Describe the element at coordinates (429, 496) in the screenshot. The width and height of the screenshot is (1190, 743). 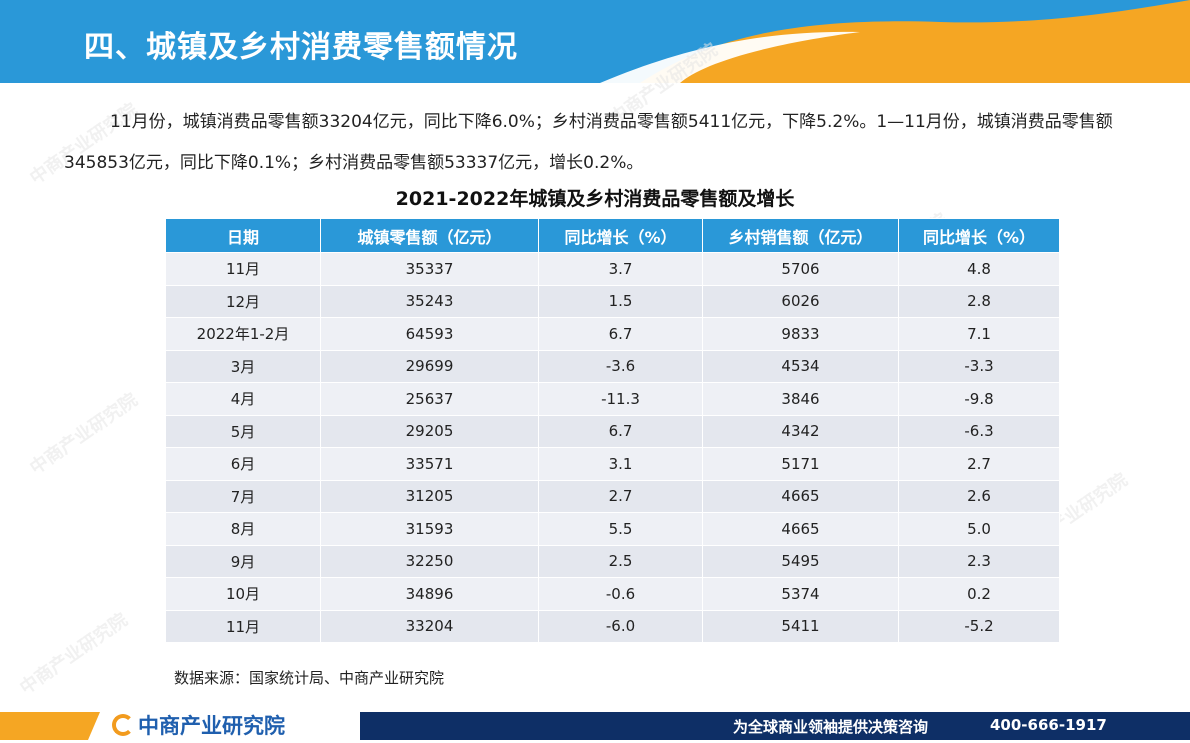
I see `cell-urban-sales: 31205` at that location.